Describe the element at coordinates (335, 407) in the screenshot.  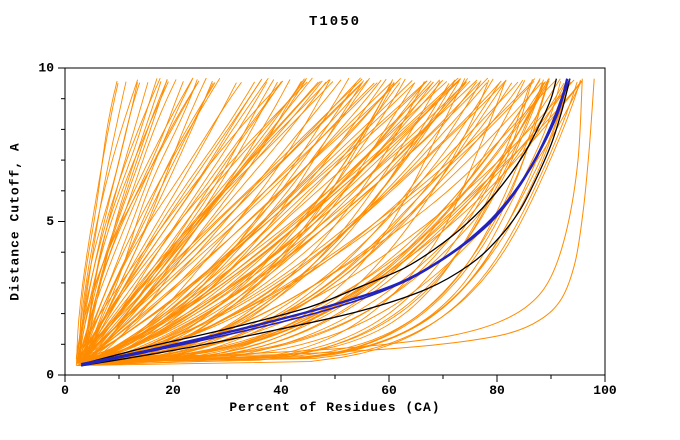
I see `x-axis-label: Percent of Residues (CA)` at that location.